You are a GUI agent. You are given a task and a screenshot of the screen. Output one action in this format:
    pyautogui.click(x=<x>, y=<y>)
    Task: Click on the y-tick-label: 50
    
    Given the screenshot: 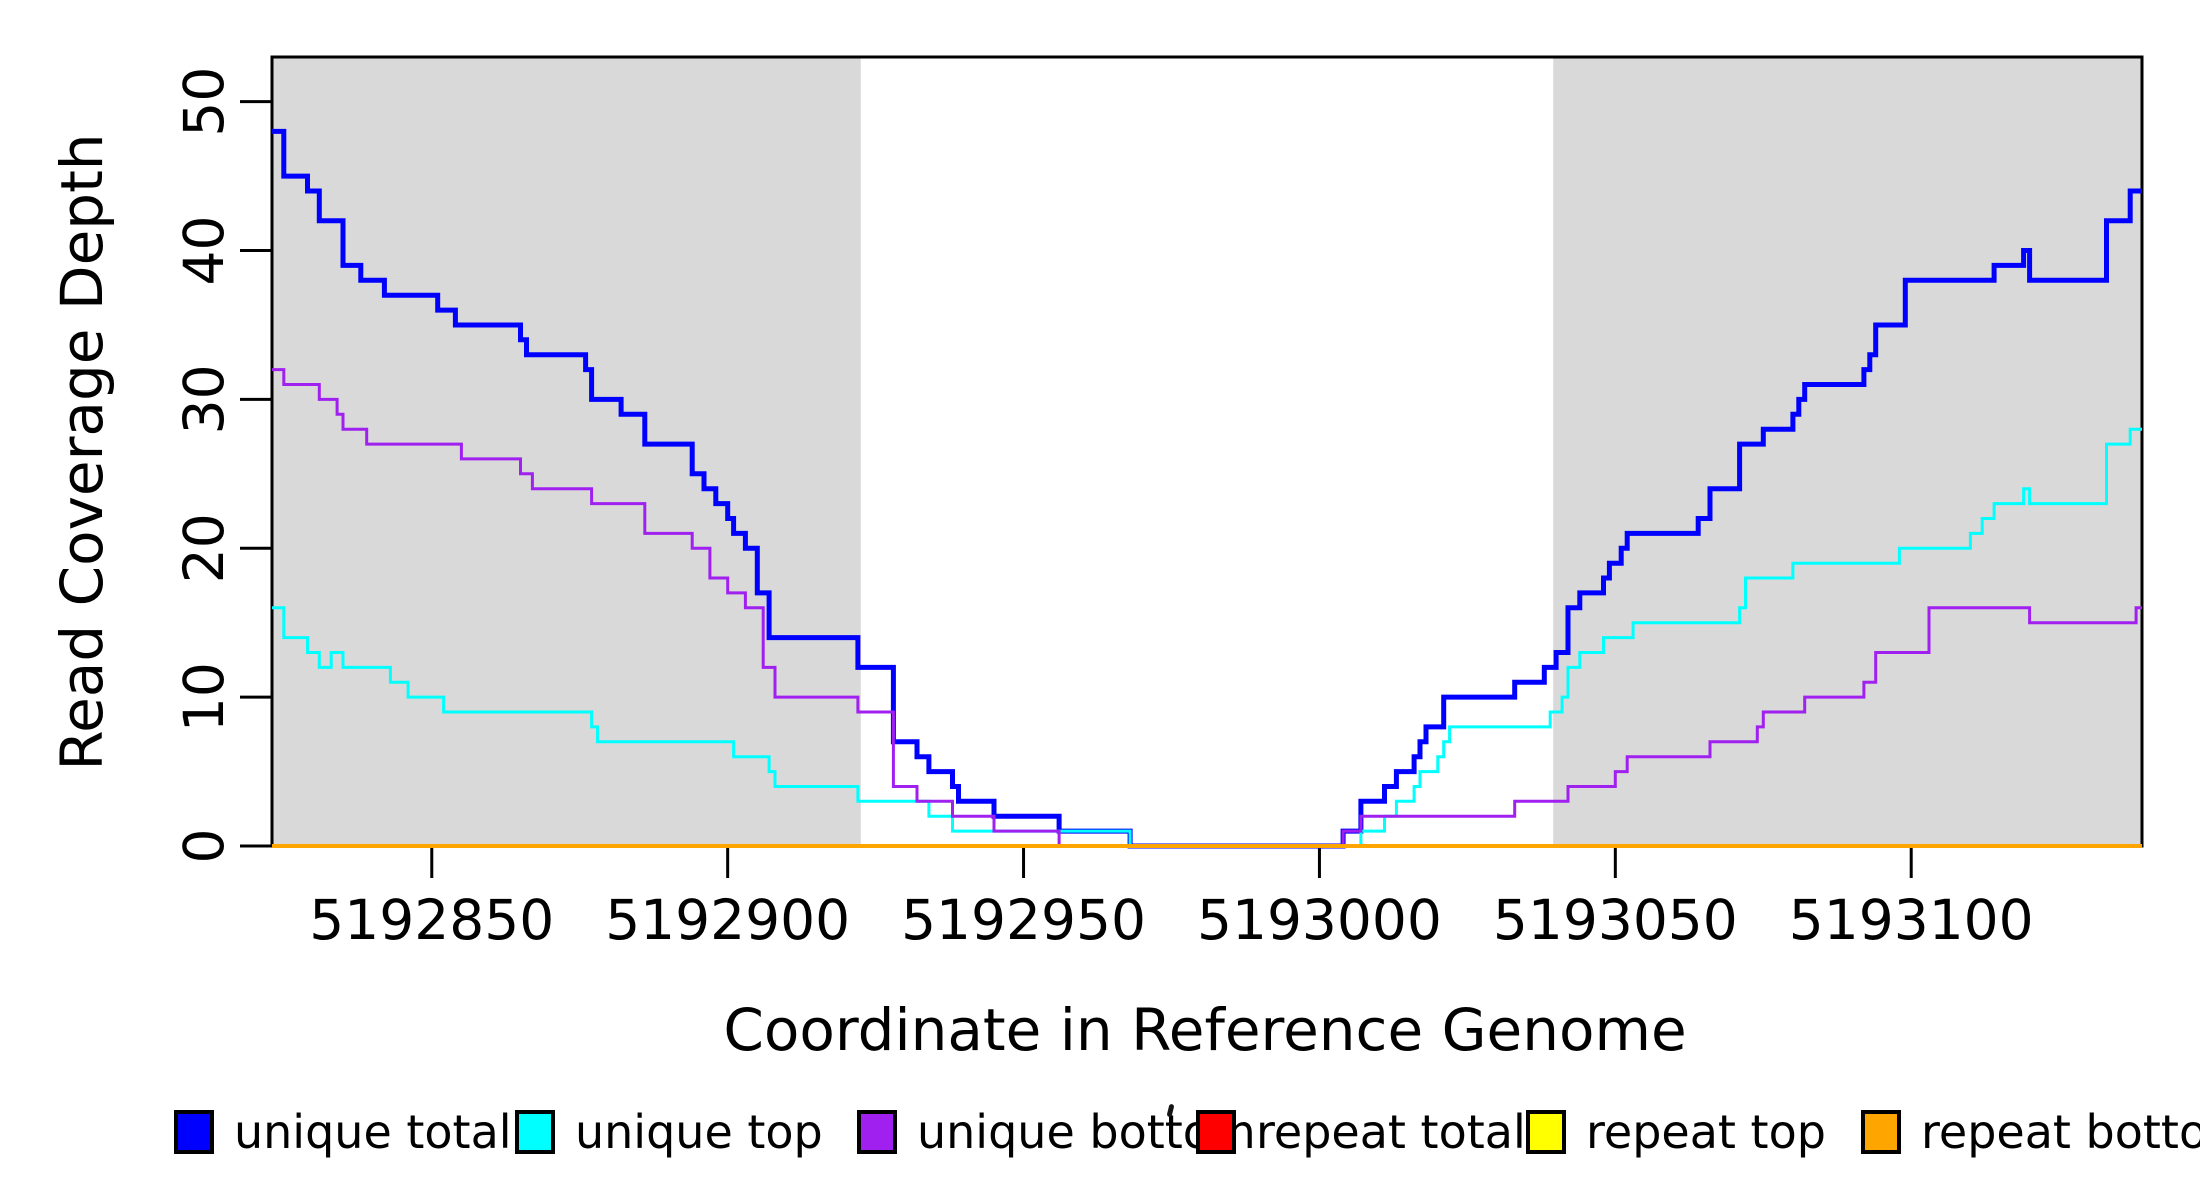 What is the action you would take?
    pyautogui.click(x=204, y=102)
    